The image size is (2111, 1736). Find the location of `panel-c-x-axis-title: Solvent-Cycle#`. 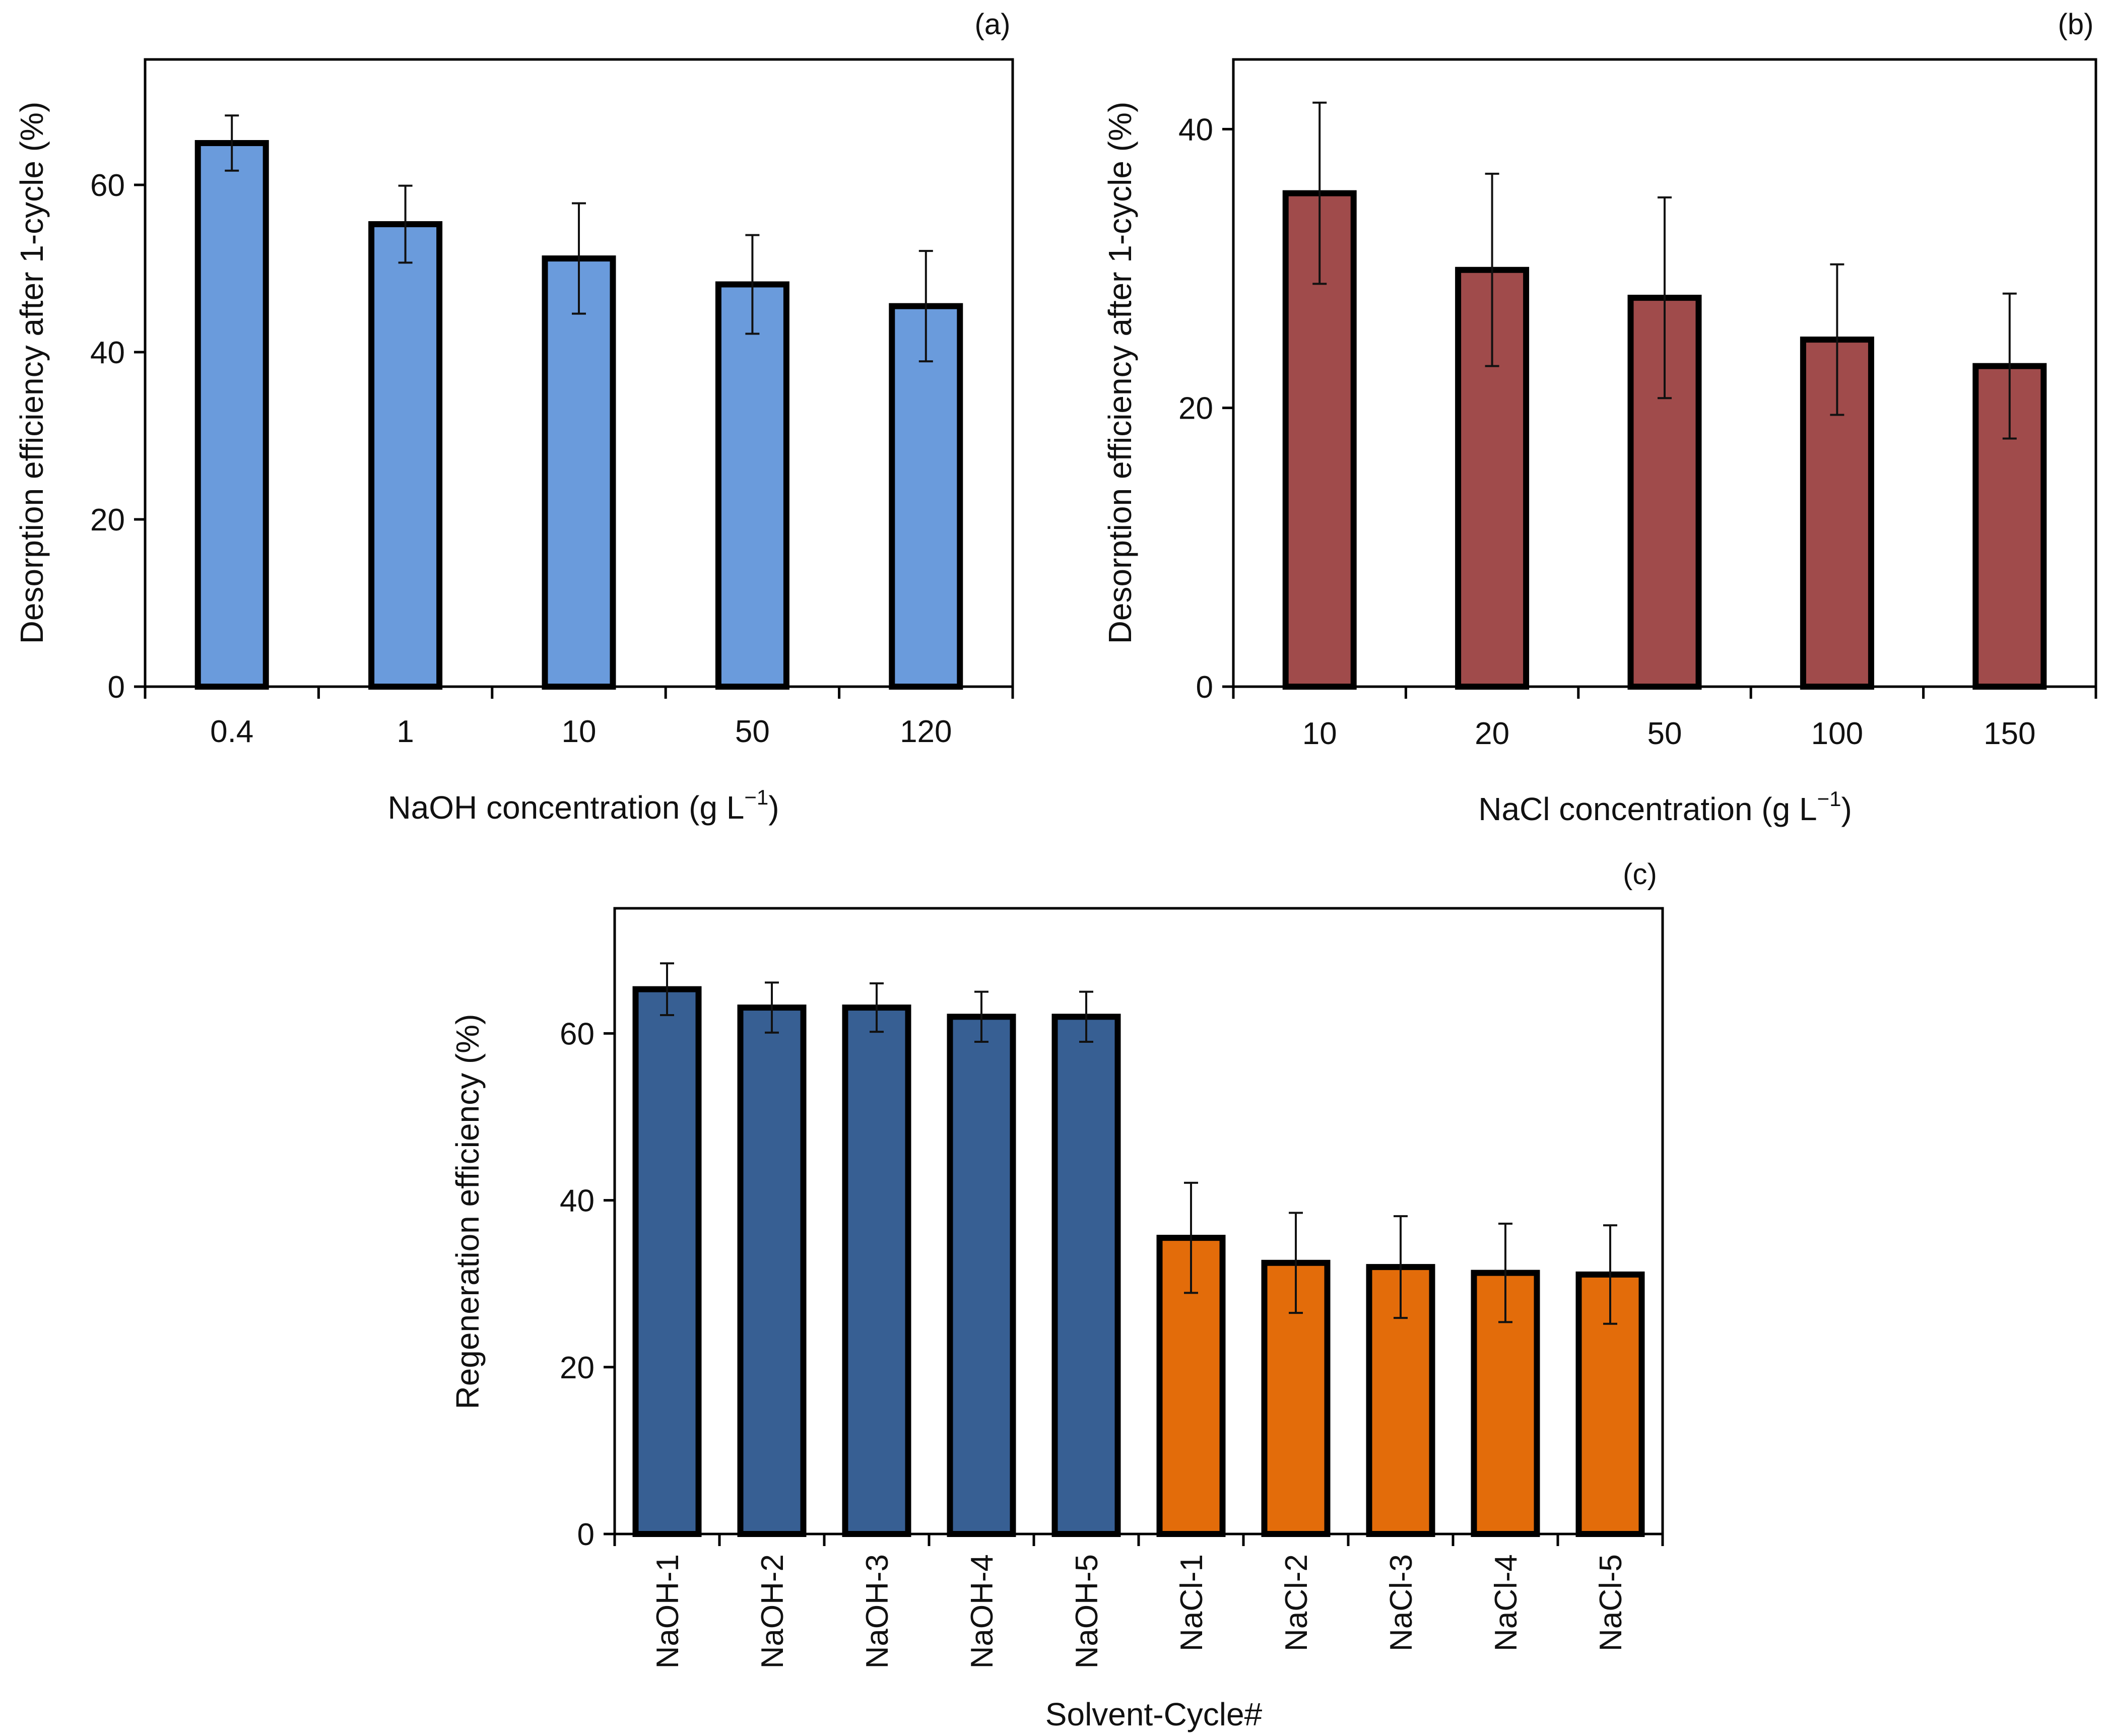

panel-c-x-axis-title: Solvent-Cycle# is located at coordinates (1154, 1714).